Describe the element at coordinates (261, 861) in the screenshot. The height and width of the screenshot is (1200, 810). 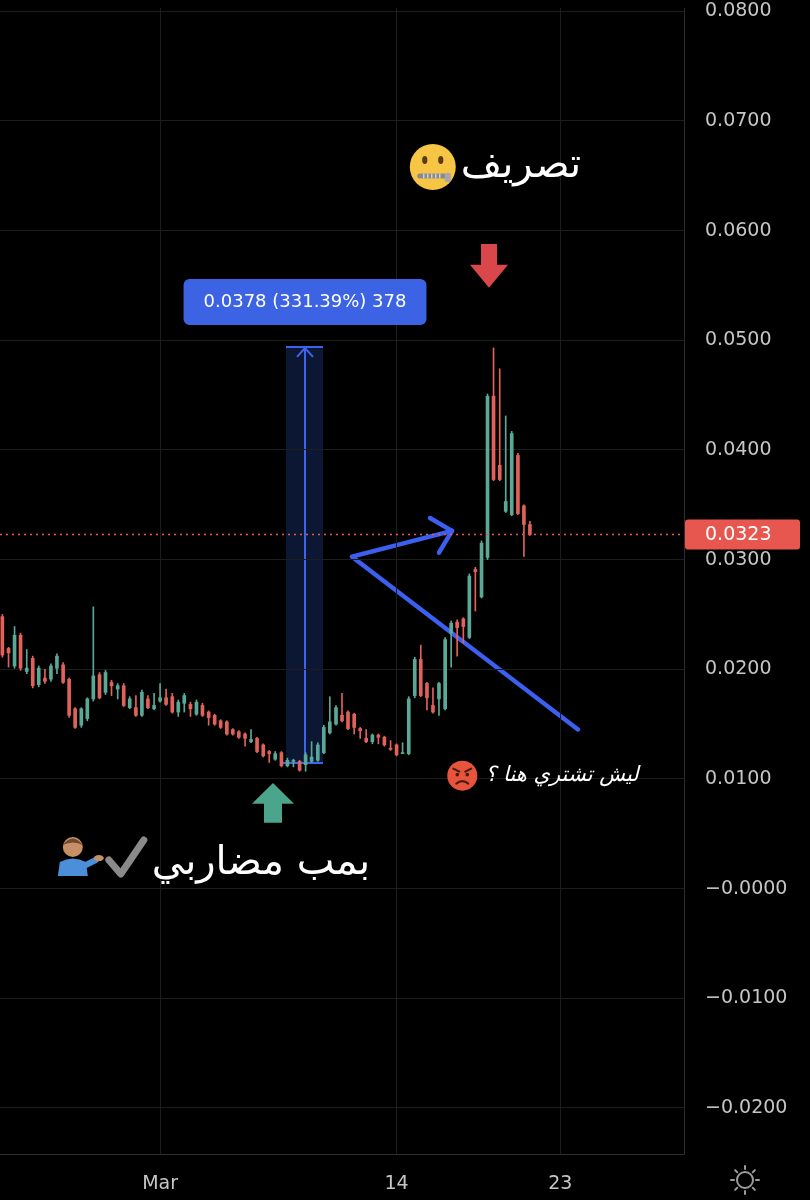
I see `annotation: بمب مضاربي` at that location.